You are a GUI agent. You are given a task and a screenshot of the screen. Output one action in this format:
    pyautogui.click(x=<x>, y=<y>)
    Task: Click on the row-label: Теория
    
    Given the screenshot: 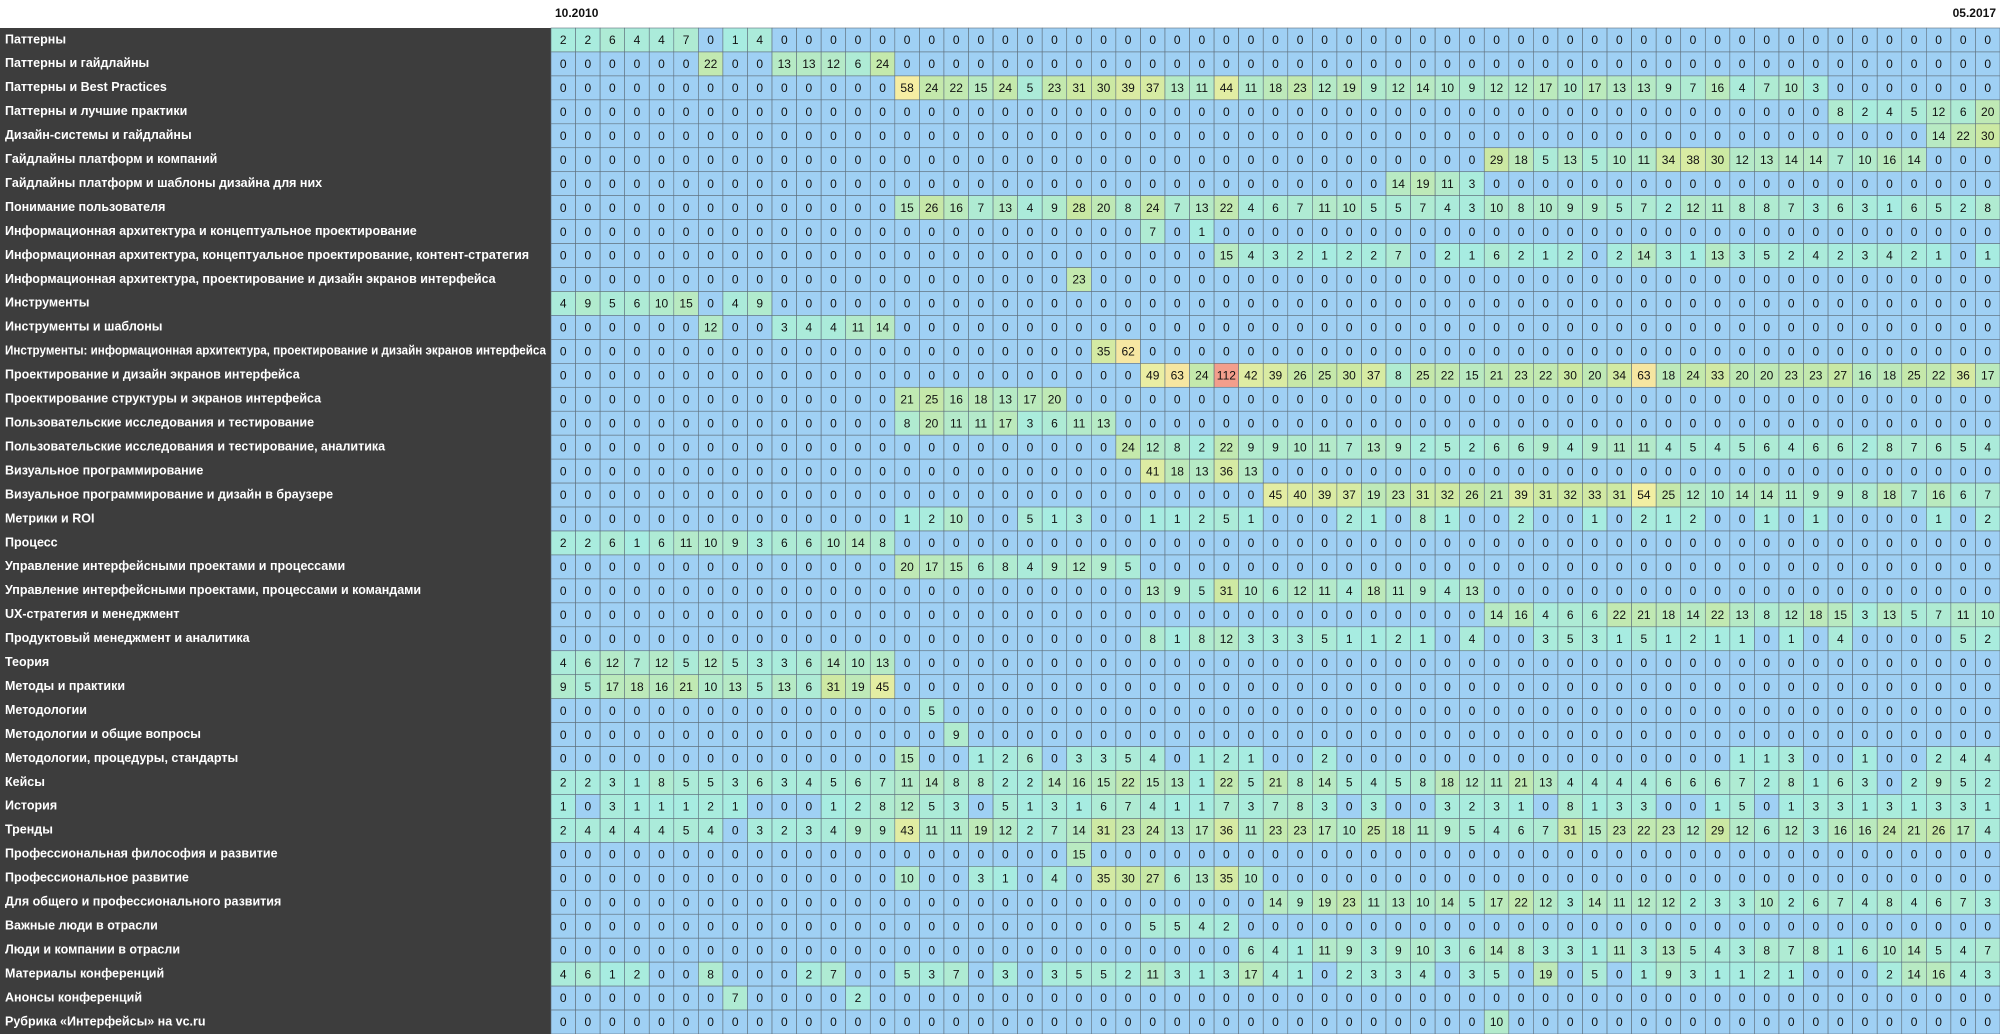 What is the action you would take?
    pyautogui.click(x=27, y=662)
    